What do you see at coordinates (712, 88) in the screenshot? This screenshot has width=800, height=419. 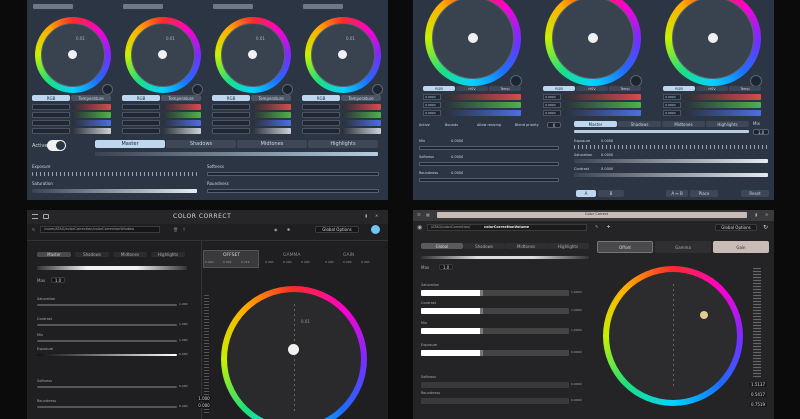 I see `wheel-mode-tab: HSV` at bounding box center [712, 88].